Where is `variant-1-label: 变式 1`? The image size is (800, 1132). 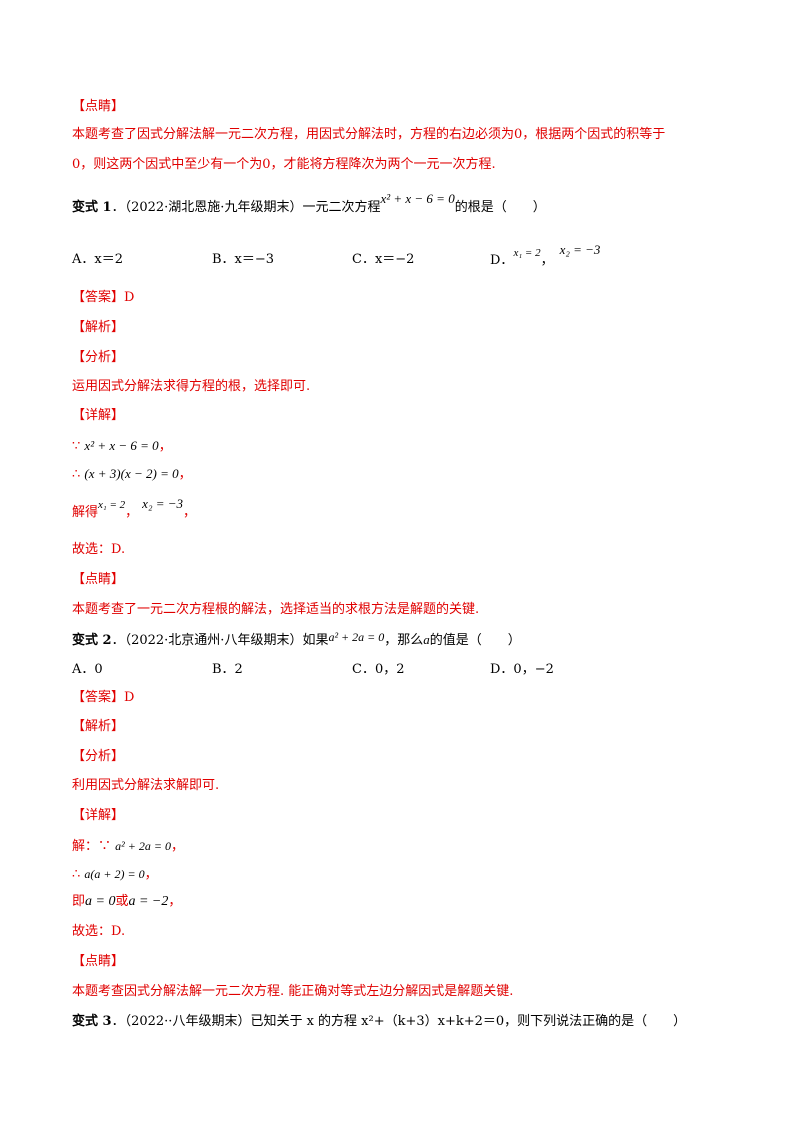 variant-1-label: 变式 1 is located at coordinates (92, 207).